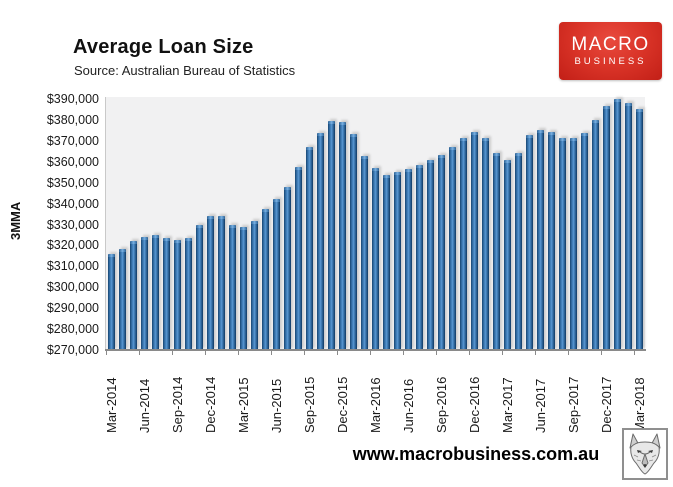  What do you see at coordinates (72, 140) in the screenshot?
I see `y-tick-label: $370,000` at bounding box center [72, 140].